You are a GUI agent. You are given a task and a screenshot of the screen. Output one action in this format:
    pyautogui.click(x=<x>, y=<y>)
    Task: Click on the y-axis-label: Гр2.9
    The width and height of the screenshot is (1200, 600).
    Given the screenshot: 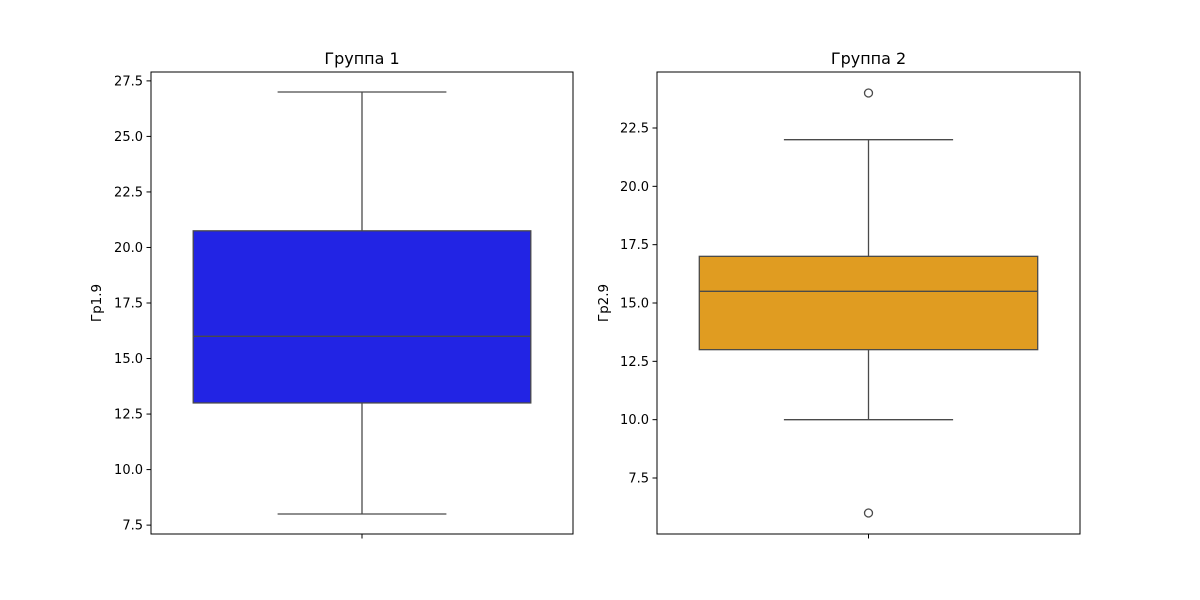 What is the action you would take?
    pyautogui.click(x=604, y=303)
    